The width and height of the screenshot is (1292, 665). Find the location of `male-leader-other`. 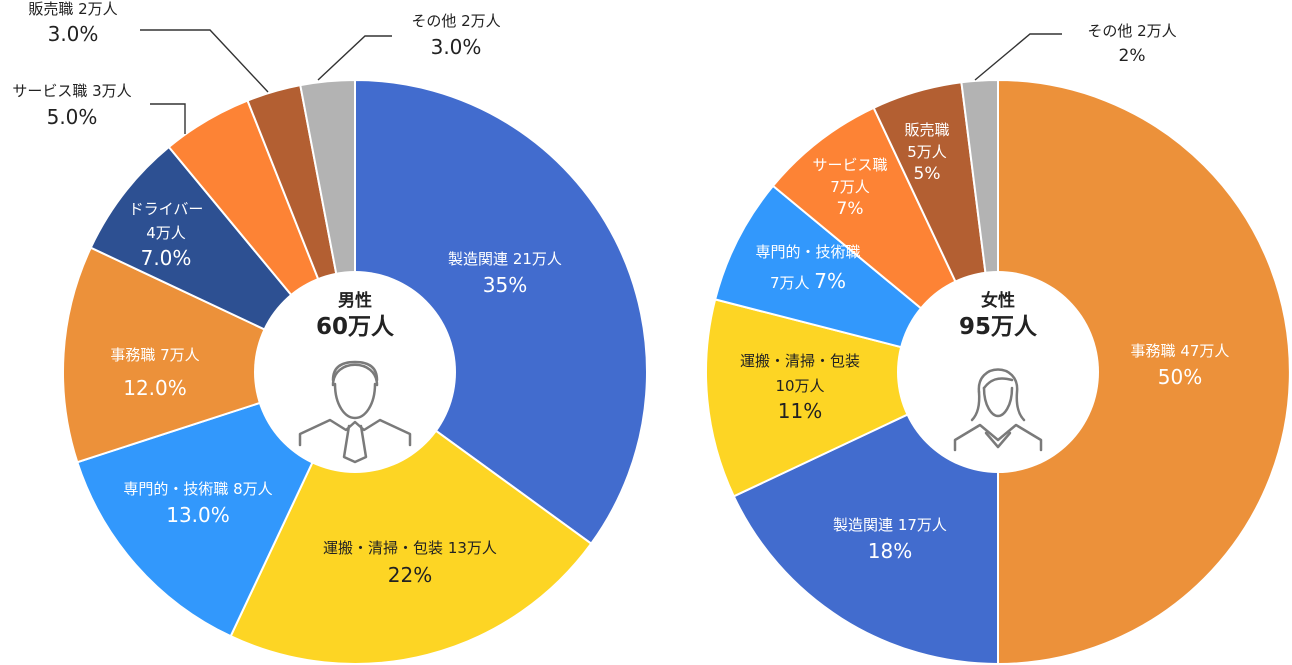

male-leader-other is located at coordinates (354, 58).